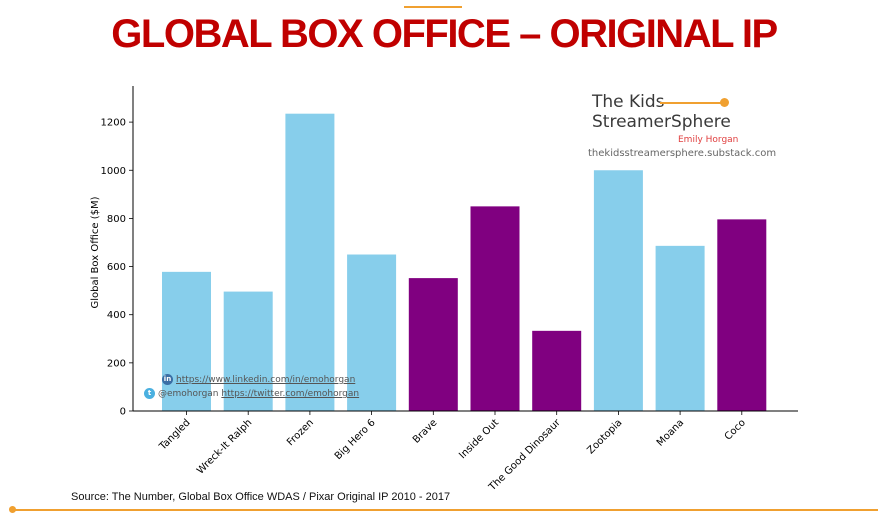  Describe the element at coordinates (661, 122) in the screenshot. I see `brand-line-2: StreamerSphere` at that location.